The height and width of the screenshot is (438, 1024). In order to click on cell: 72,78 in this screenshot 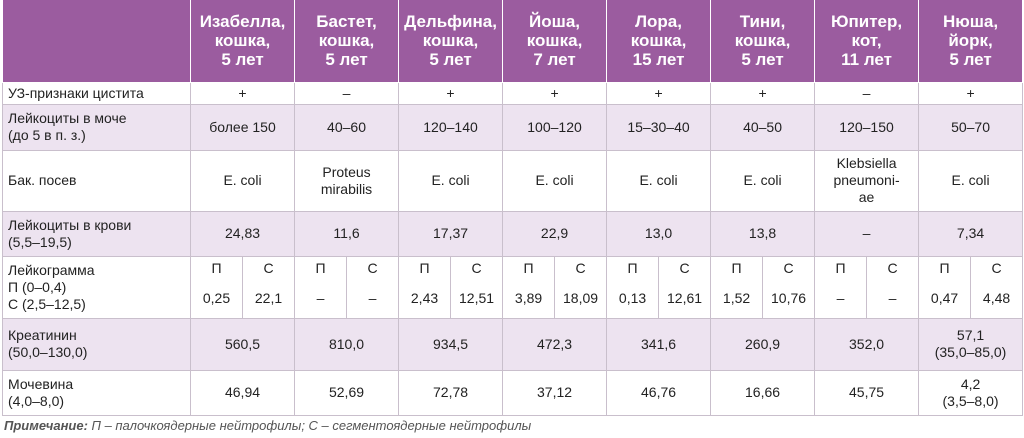, I will do `click(451, 392)`.